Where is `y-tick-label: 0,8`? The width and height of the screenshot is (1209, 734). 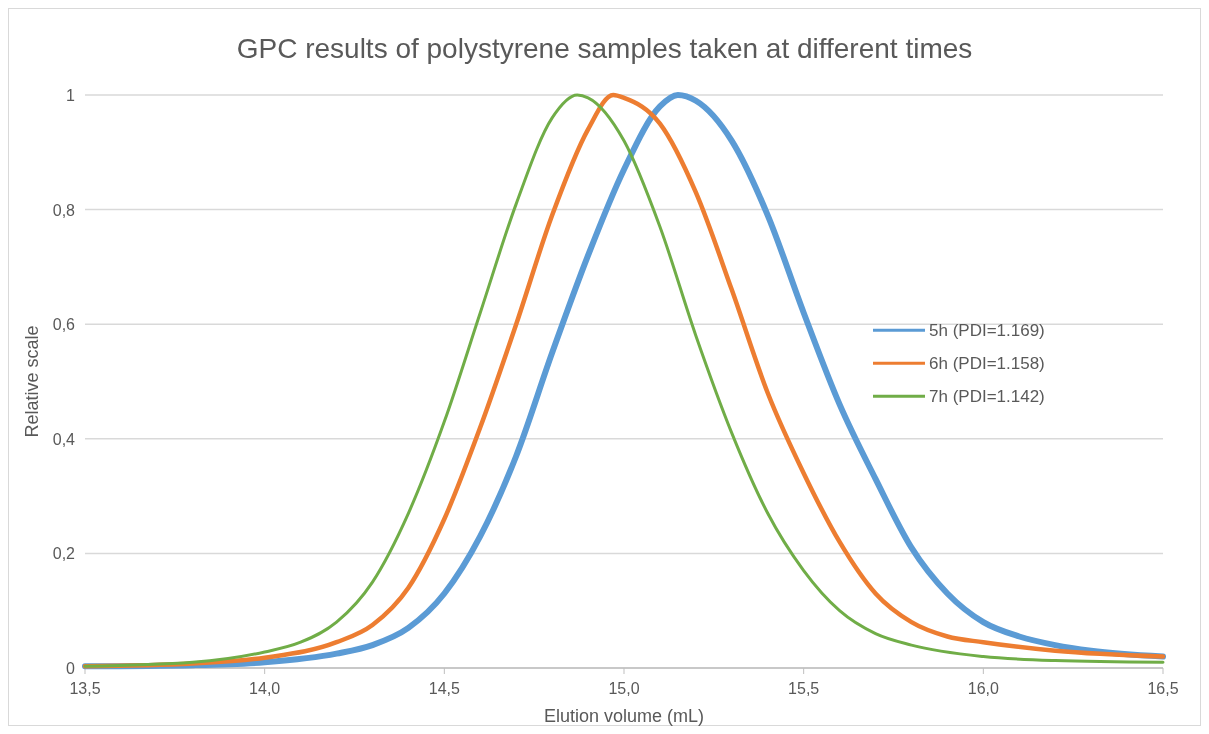
y-tick-label: 0,8 is located at coordinates (64, 210).